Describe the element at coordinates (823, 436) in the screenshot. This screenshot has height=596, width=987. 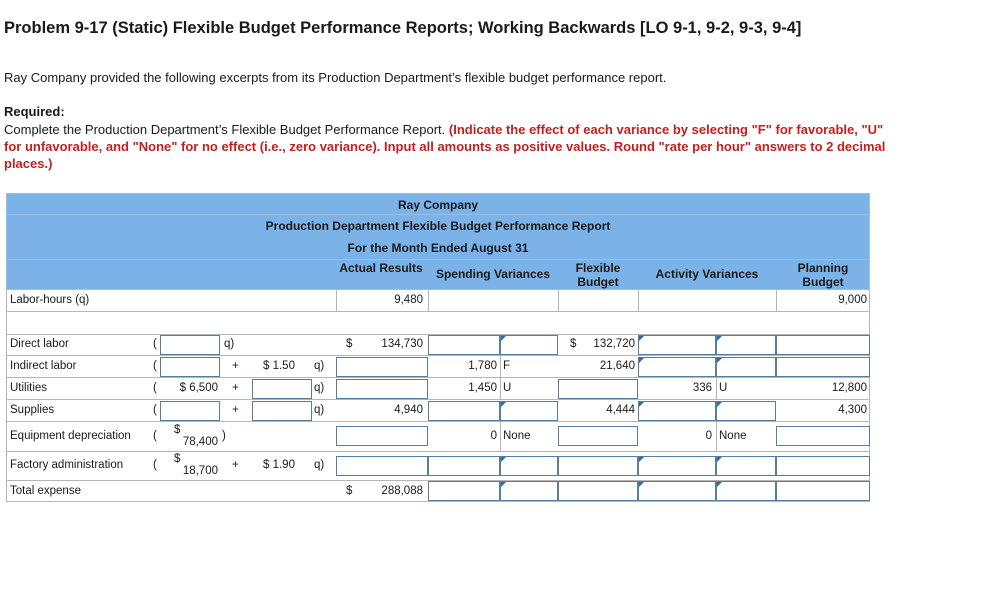
I see `equip-dep-planning-input` at that location.